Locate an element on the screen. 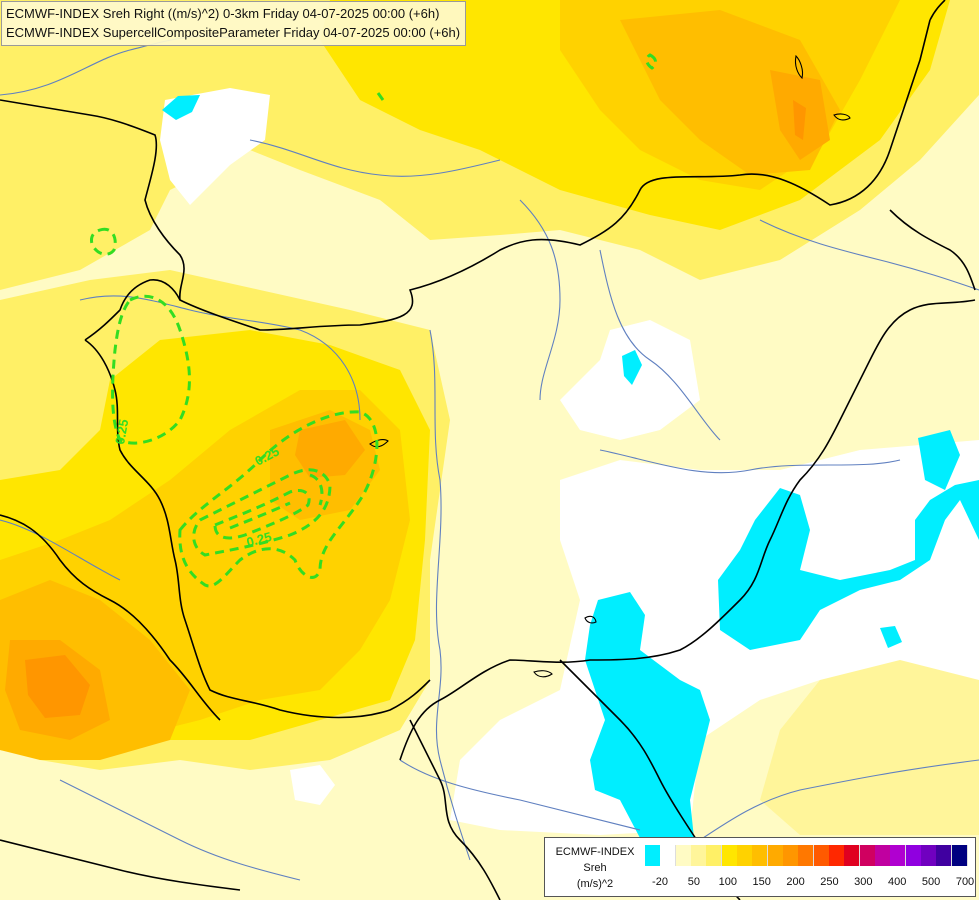  legend-color-bar is located at coordinates (806, 855).